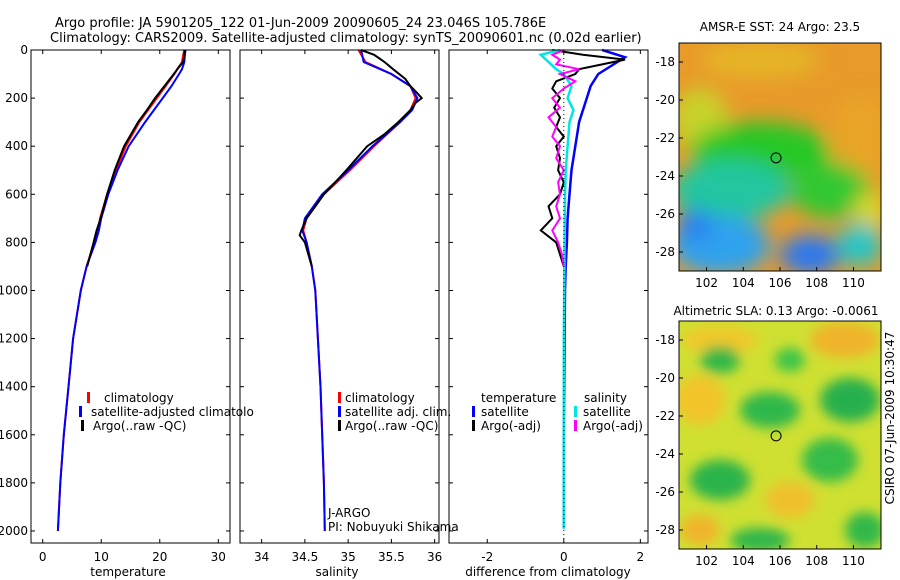 The width and height of the screenshot is (900, 580). What do you see at coordinates (348, 513) in the screenshot?
I see `float-program-label: J-ARGO` at bounding box center [348, 513].